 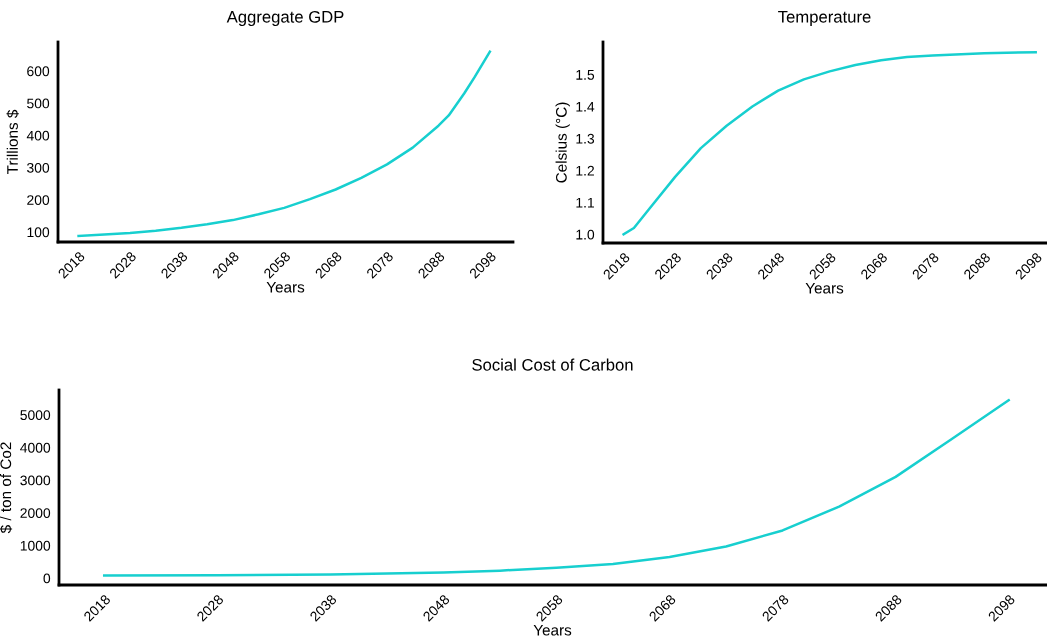 I want to click on y-tick-label: 200, so click(x=38, y=200).